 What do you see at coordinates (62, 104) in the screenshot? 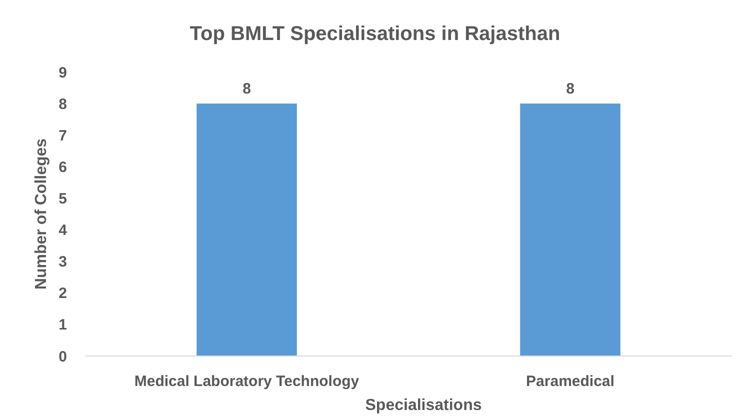
I see `y-tick-label: 8` at bounding box center [62, 104].